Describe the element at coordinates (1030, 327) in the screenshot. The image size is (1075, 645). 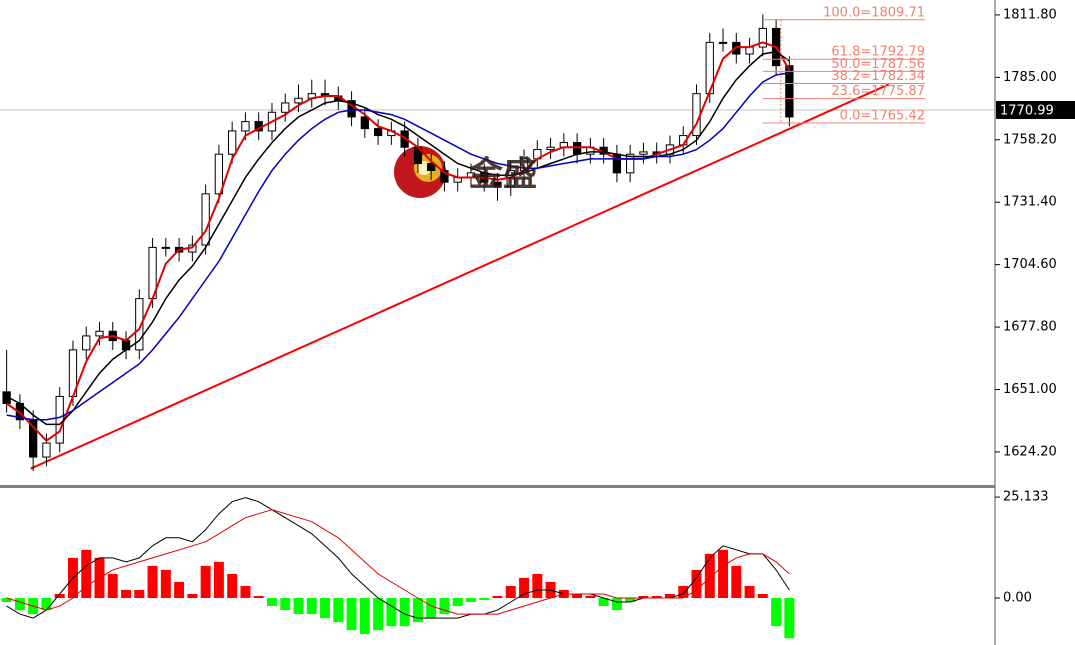
I see `y-tick-label: 1677.80` at that location.